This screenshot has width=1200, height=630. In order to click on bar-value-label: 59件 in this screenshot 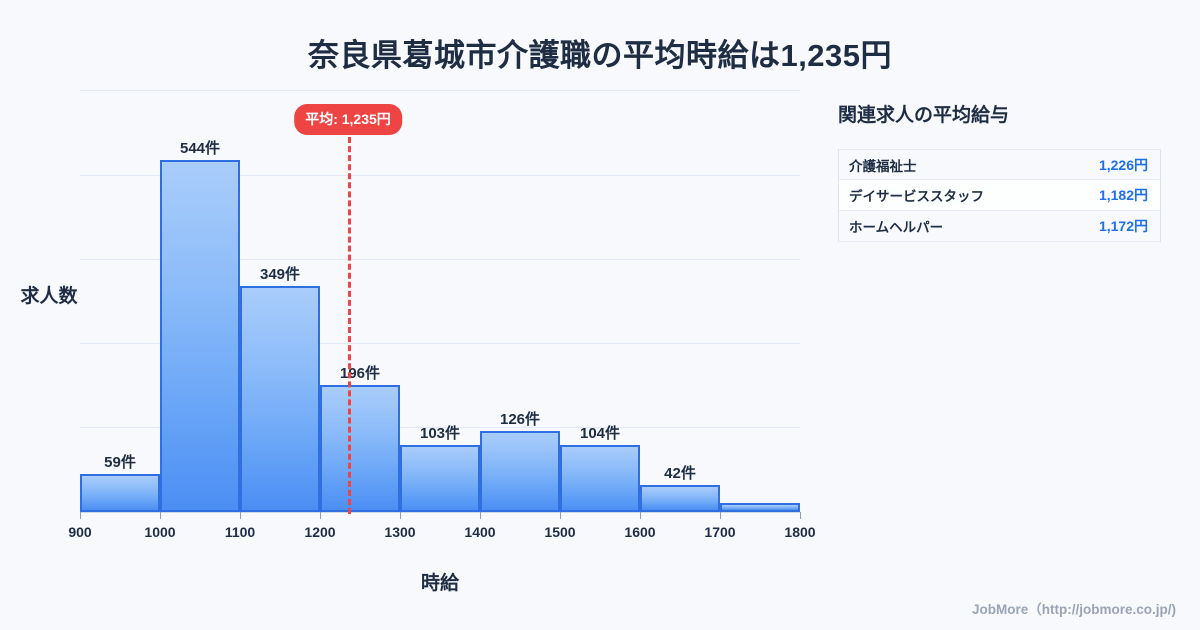, I will do `click(120, 462)`.